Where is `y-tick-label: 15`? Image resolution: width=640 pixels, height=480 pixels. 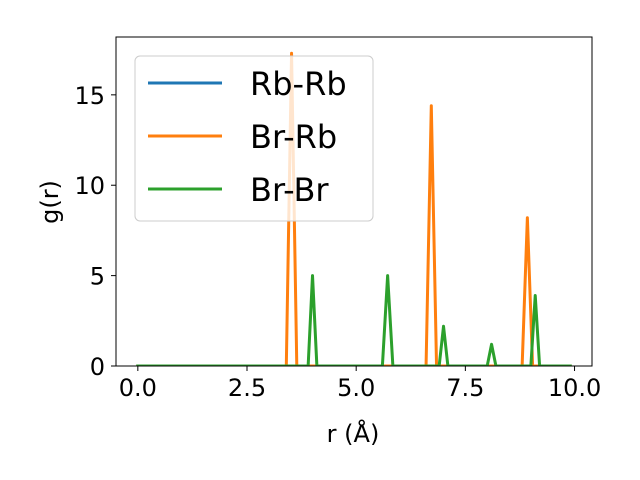
y-tick-label: 15 is located at coordinates (89, 96).